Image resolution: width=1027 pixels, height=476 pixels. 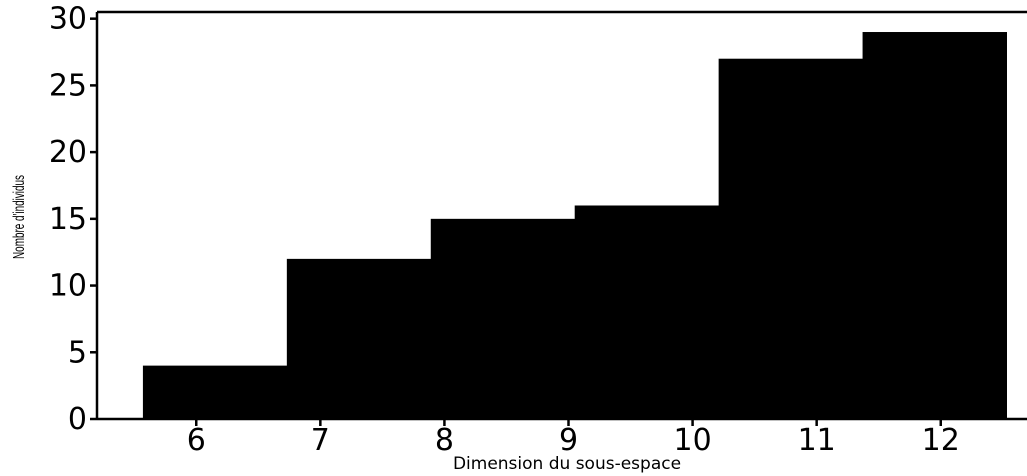 What do you see at coordinates (77, 419) in the screenshot?
I see `y-tick-label: 0` at bounding box center [77, 419].